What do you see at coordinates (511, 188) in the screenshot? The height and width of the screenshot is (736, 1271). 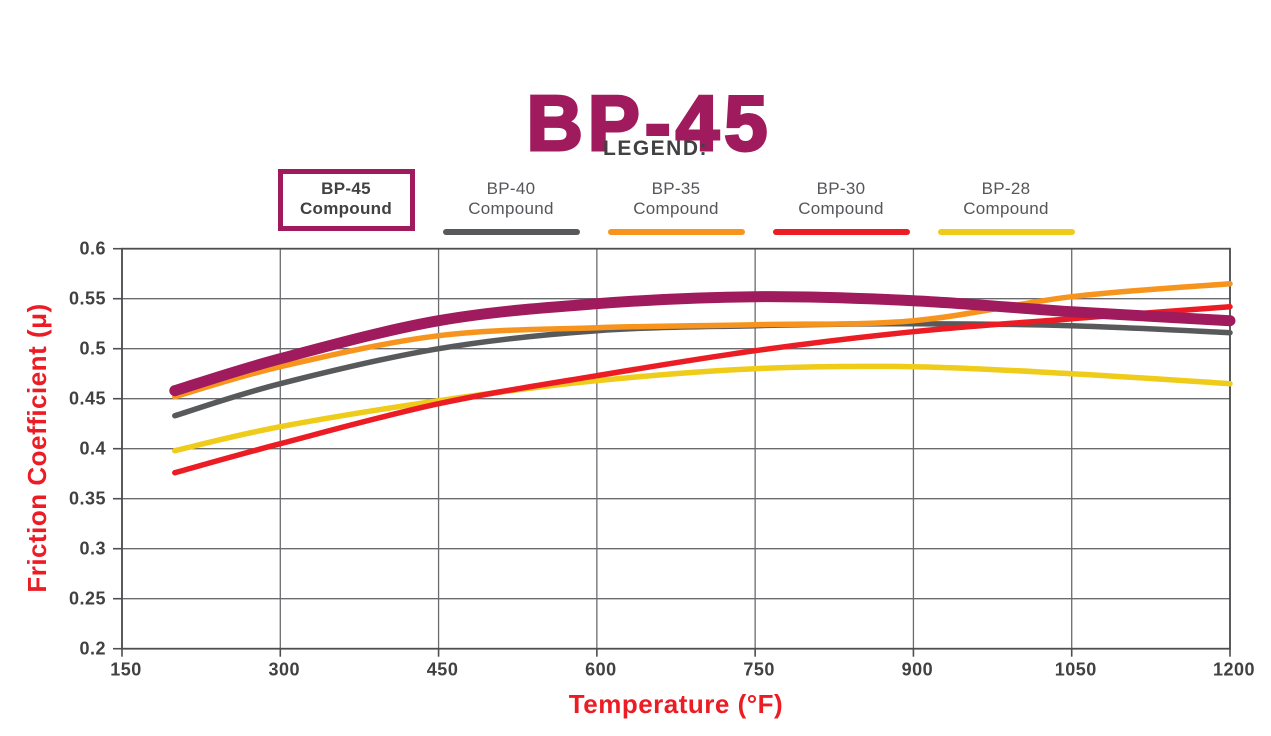 I see `legend-item-name: BP-40` at bounding box center [511, 188].